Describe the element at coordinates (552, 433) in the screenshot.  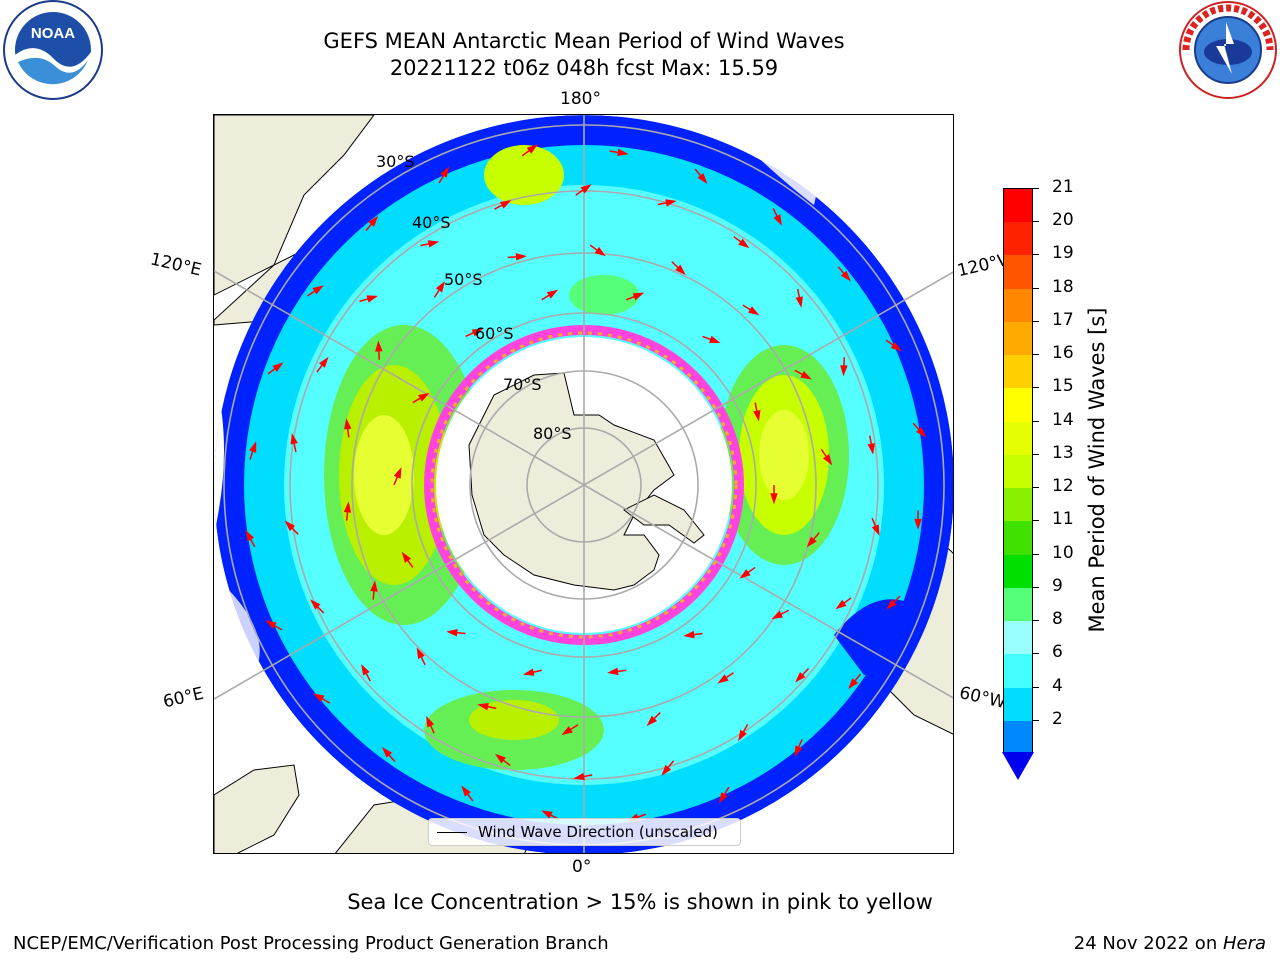
I see `lat-label-80s: 80°S` at that location.